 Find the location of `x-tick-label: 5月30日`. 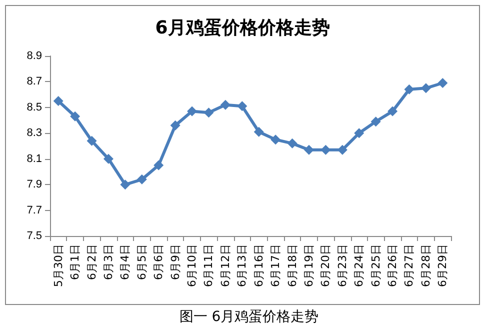

x-tick-label: 5月30日 is located at coordinates (58, 265).